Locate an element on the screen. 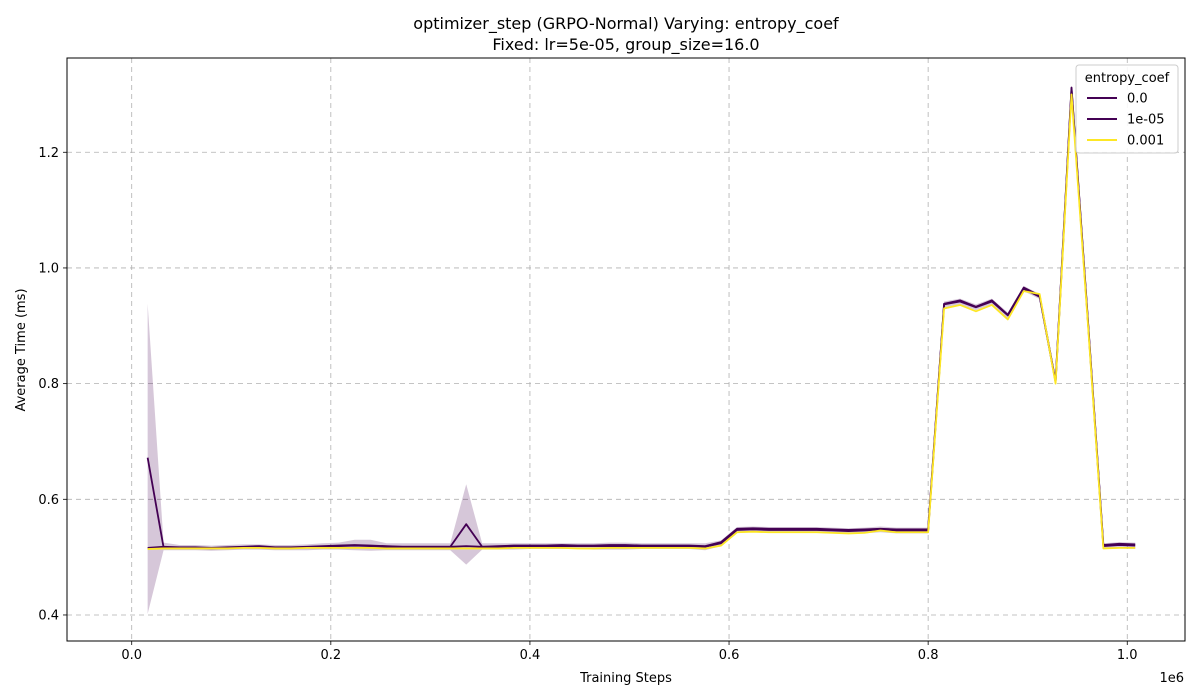 This screenshot has width=1200, height=700. legend-box is located at coordinates (1127, 109).